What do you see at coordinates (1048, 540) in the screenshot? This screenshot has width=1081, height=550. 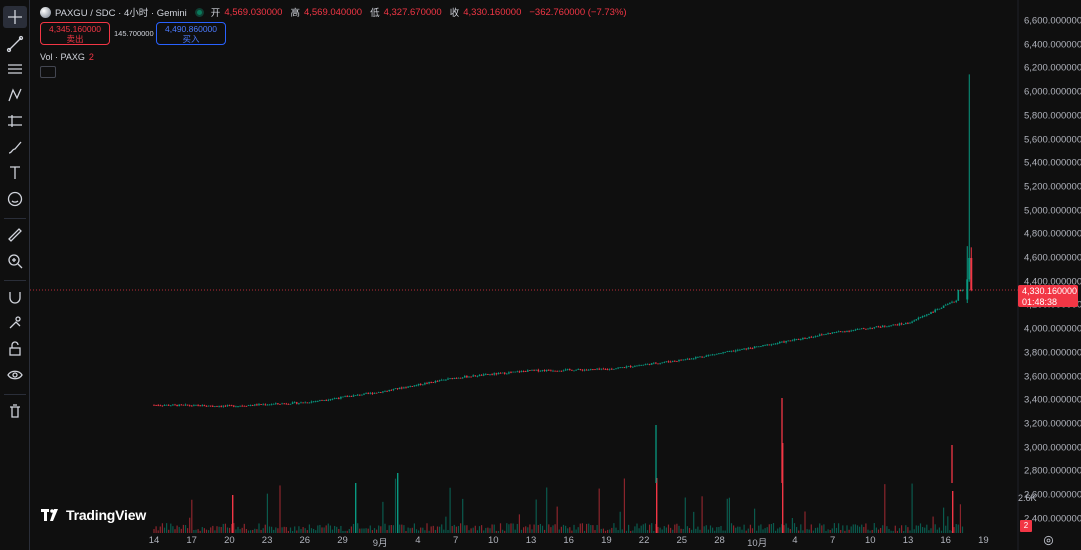 I see `axis-settings-icon` at bounding box center [1048, 540].